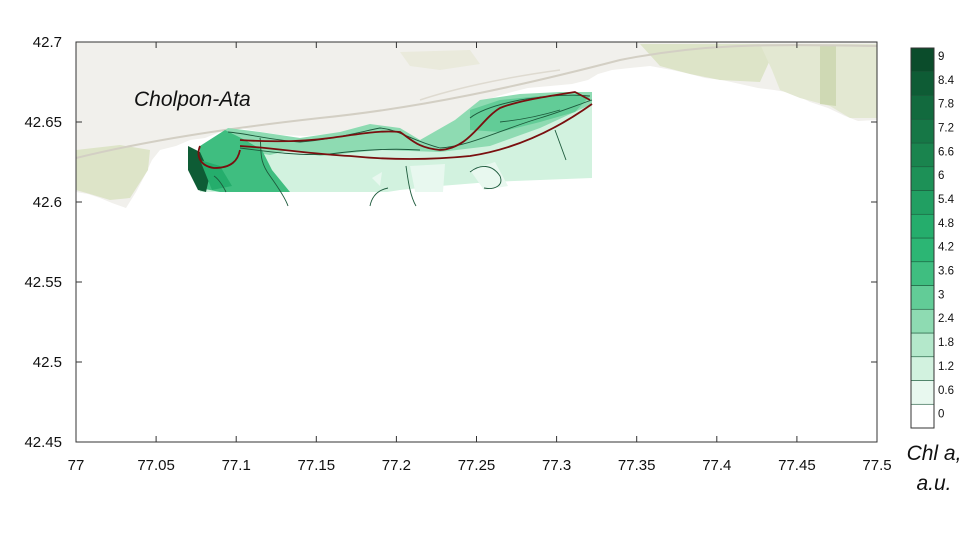 The image size is (976, 544). What do you see at coordinates (946, 343) in the screenshot?
I see `colorbar-label: 1.8` at bounding box center [946, 343].